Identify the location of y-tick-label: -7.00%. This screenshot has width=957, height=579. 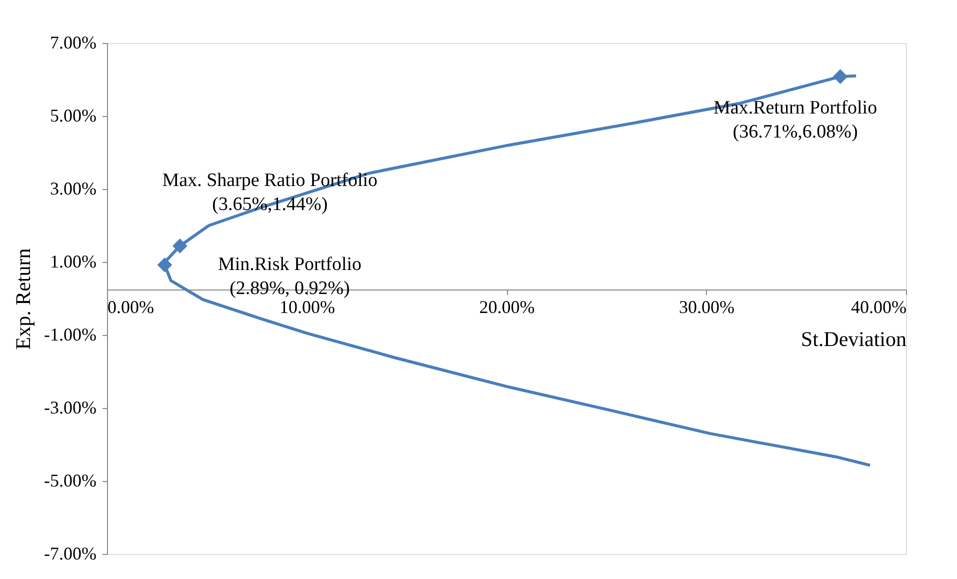
(70, 554).